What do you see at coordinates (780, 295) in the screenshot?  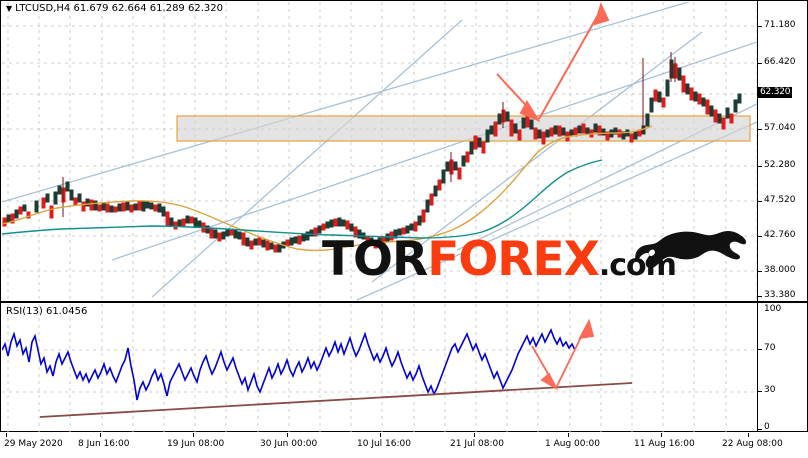 I see `price-tick-label: 33.380` at bounding box center [780, 295].